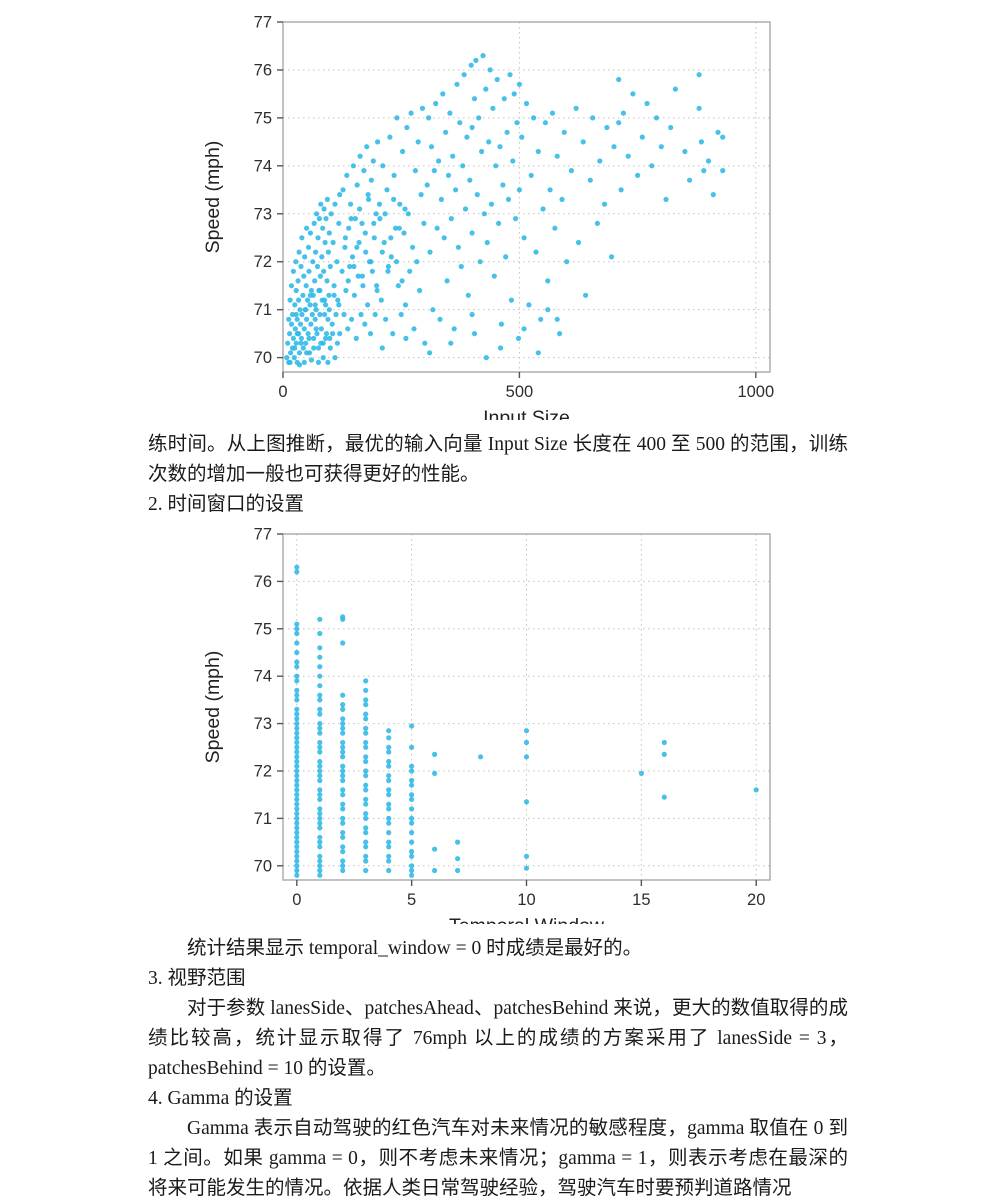 The width and height of the screenshot is (992, 1204). Describe the element at coordinates (527, 919) in the screenshot. I see `svg-text: Temporal Window` at that location.